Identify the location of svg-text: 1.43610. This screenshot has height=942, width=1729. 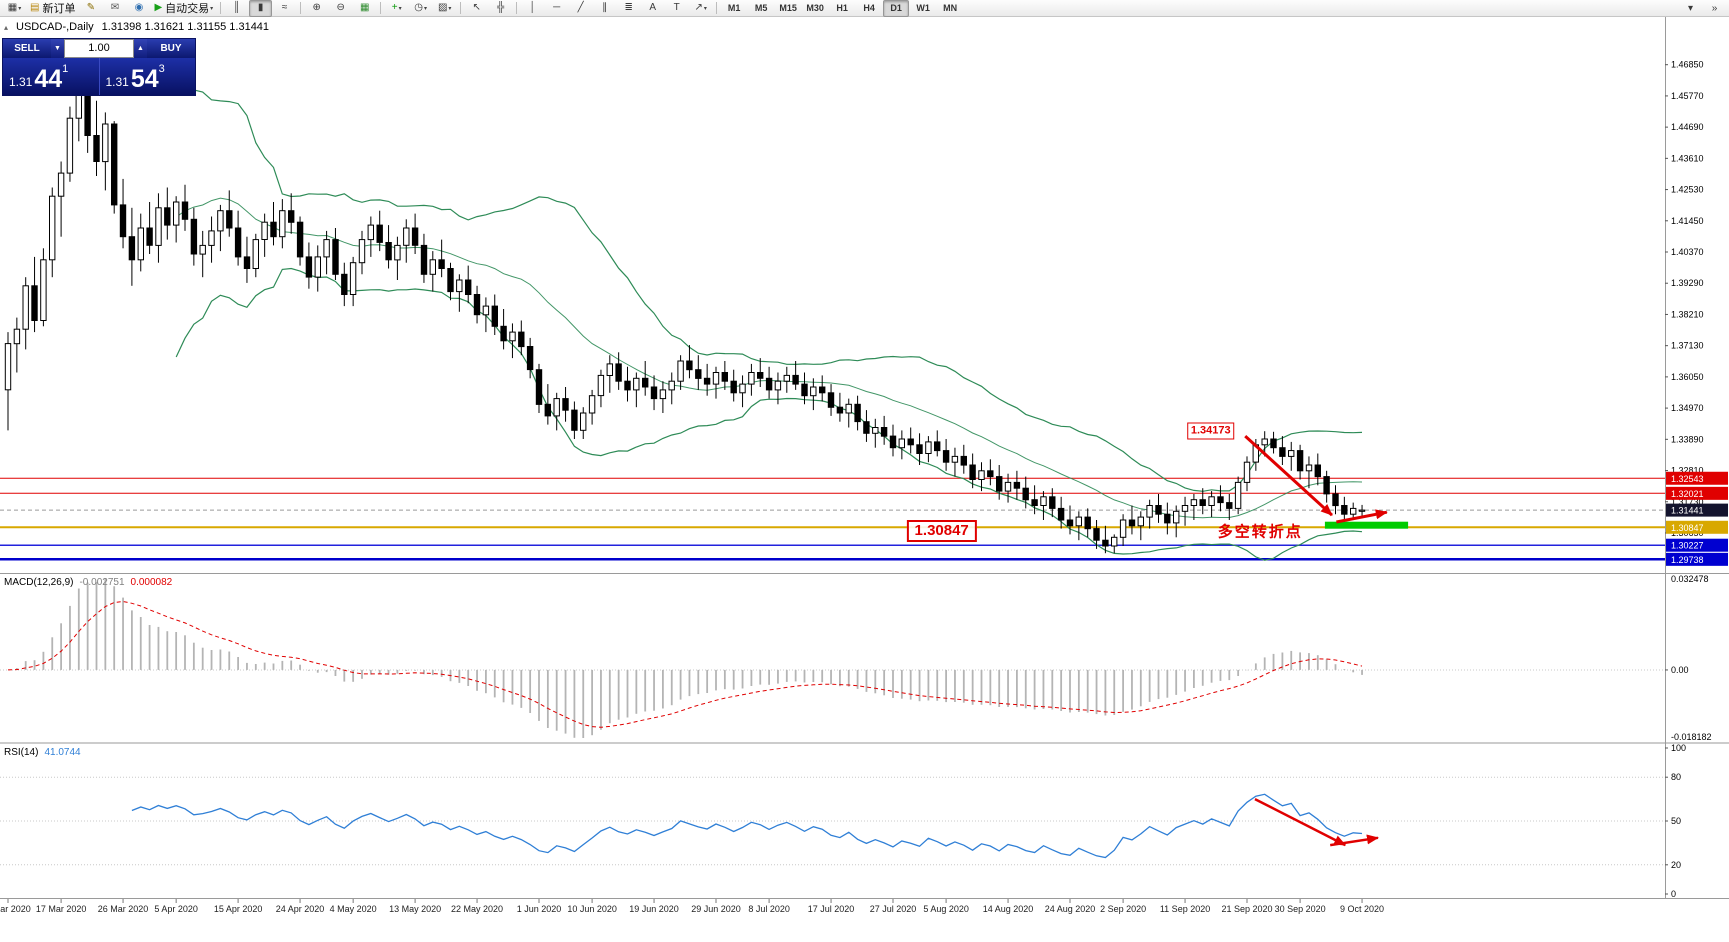
(1687, 158).